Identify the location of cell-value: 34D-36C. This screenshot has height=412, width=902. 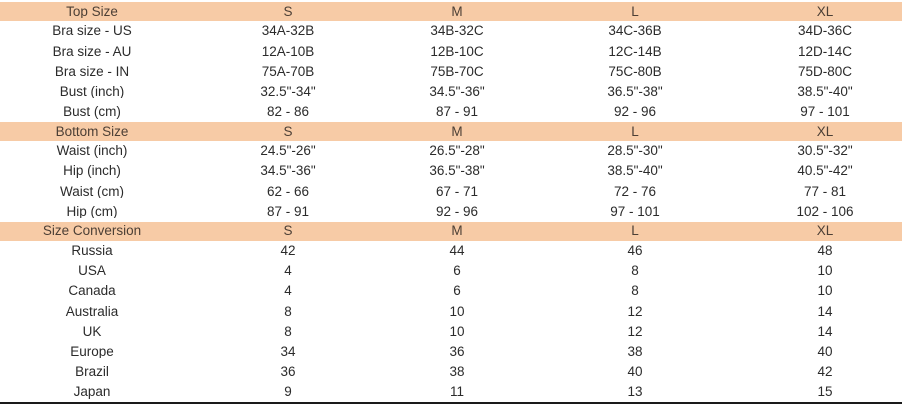
(825, 31).